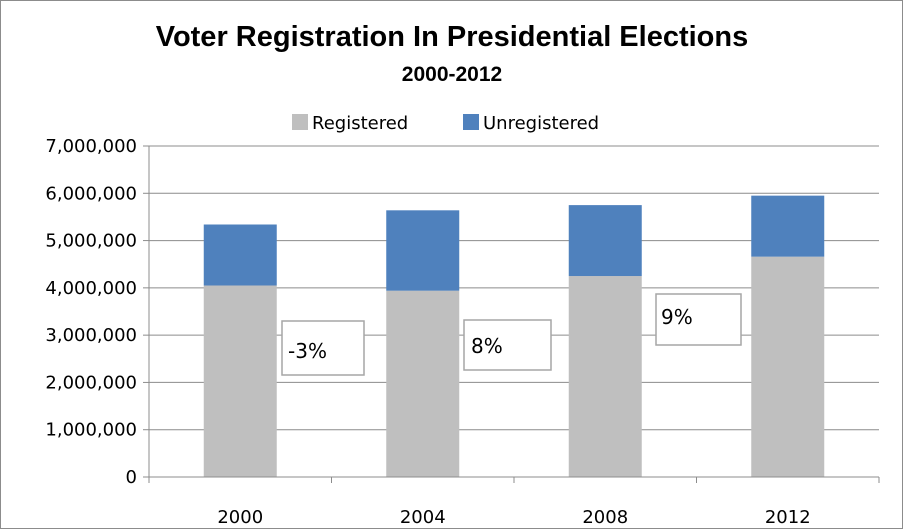  What do you see at coordinates (788, 517) in the screenshot?
I see `x-tick-label: 2012` at bounding box center [788, 517].